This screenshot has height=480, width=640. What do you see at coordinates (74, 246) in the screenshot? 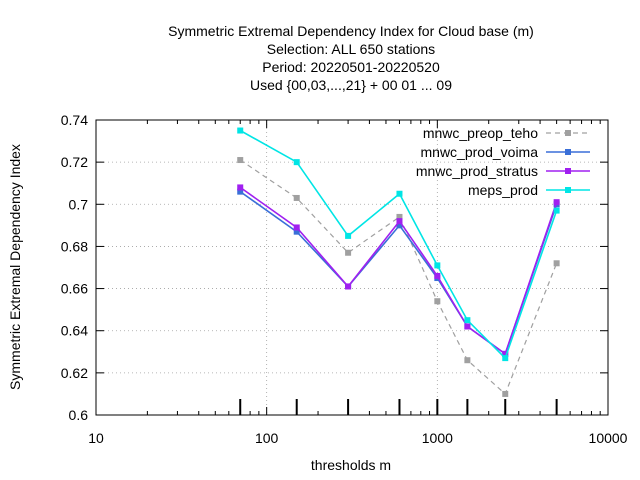
I see `y-tick-label: 0.68` at bounding box center [74, 246].